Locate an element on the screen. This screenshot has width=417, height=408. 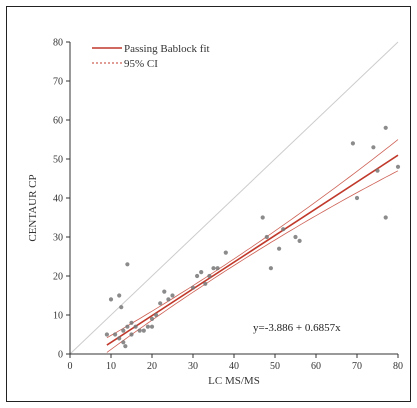
y-tick-label: 20 is located at coordinates (58, 277).